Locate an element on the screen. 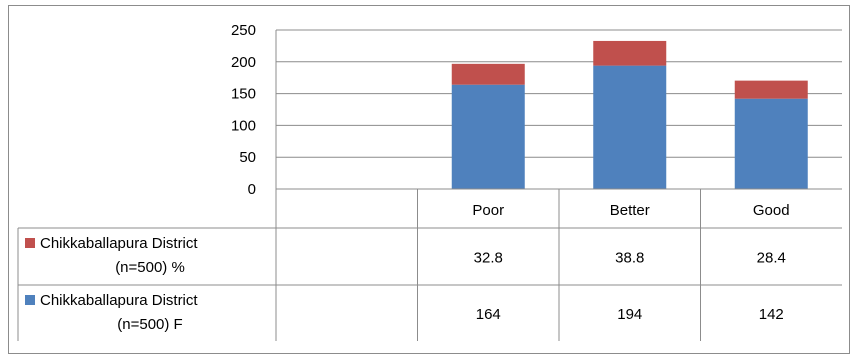 The image size is (859, 360). data-label: 32.8 is located at coordinates (488, 258).